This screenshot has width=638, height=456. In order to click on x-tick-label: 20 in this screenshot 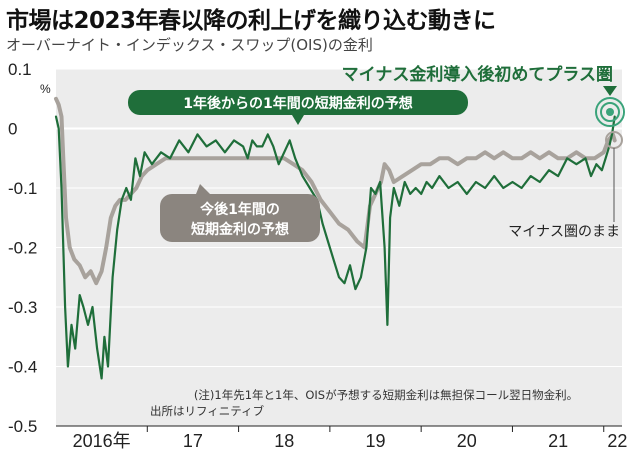, I will do `click(467, 441)`.